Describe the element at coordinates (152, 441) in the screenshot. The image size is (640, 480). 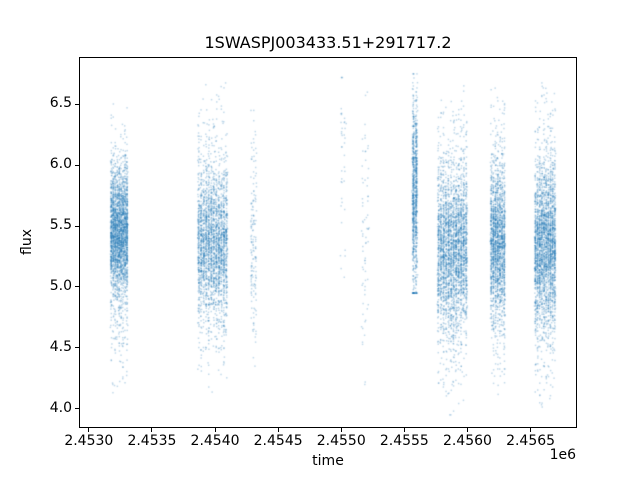
I see `x-tick-label: 2.4535` at that location.